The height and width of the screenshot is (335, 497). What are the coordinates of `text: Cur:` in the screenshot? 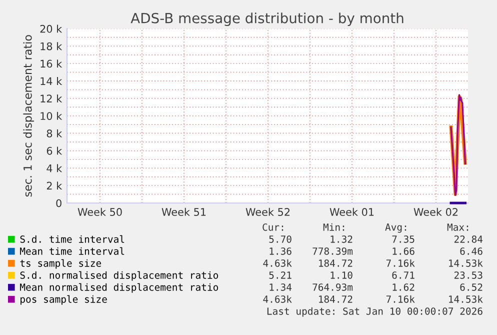 It's located at (273, 227).